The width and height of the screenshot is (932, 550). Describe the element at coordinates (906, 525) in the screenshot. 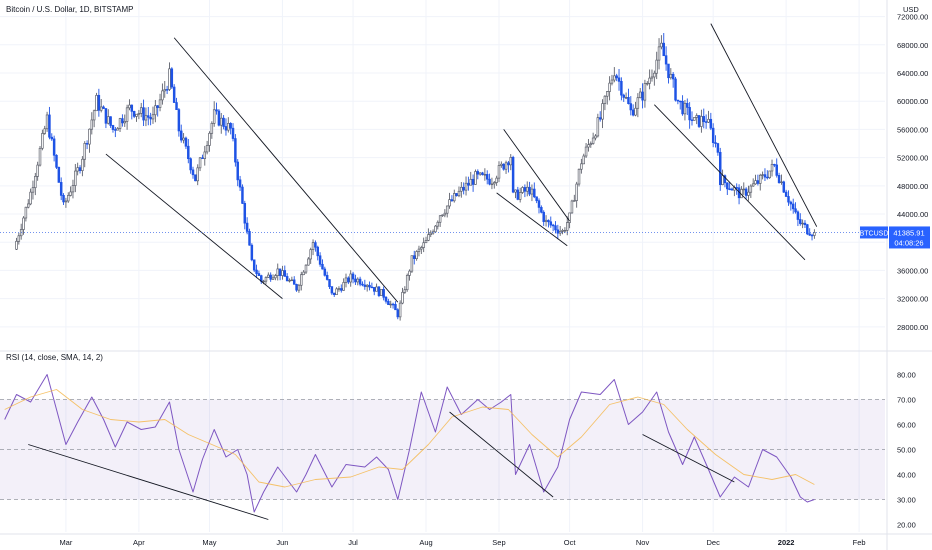

I see `rsi-tick-label: 20.00` at that location.